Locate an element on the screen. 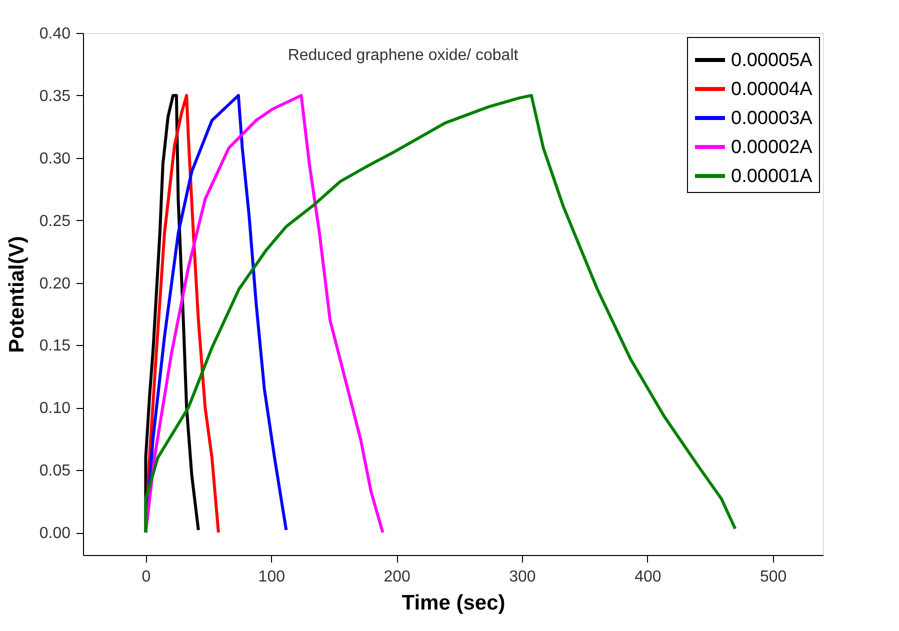 Image resolution: width=899 pixels, height=631 pixels. legend-label: 0.00004A is located at coordinates (772, 89).